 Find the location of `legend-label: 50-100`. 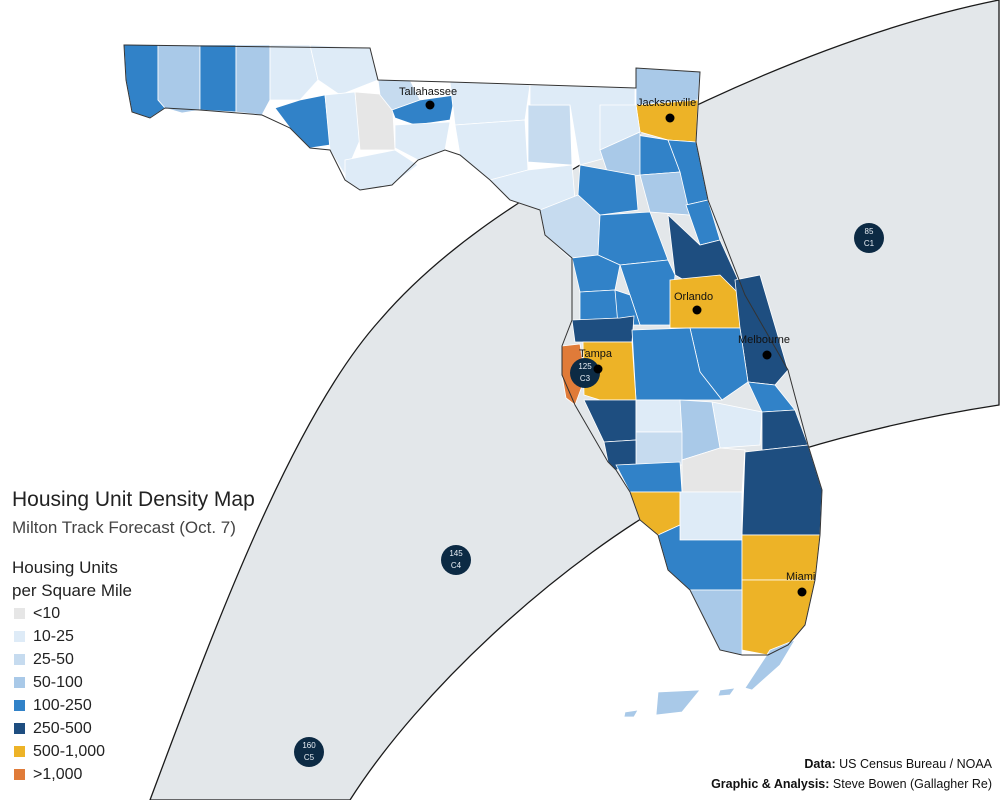

legend-label: 50-100 is located at coordinates (58, 682).